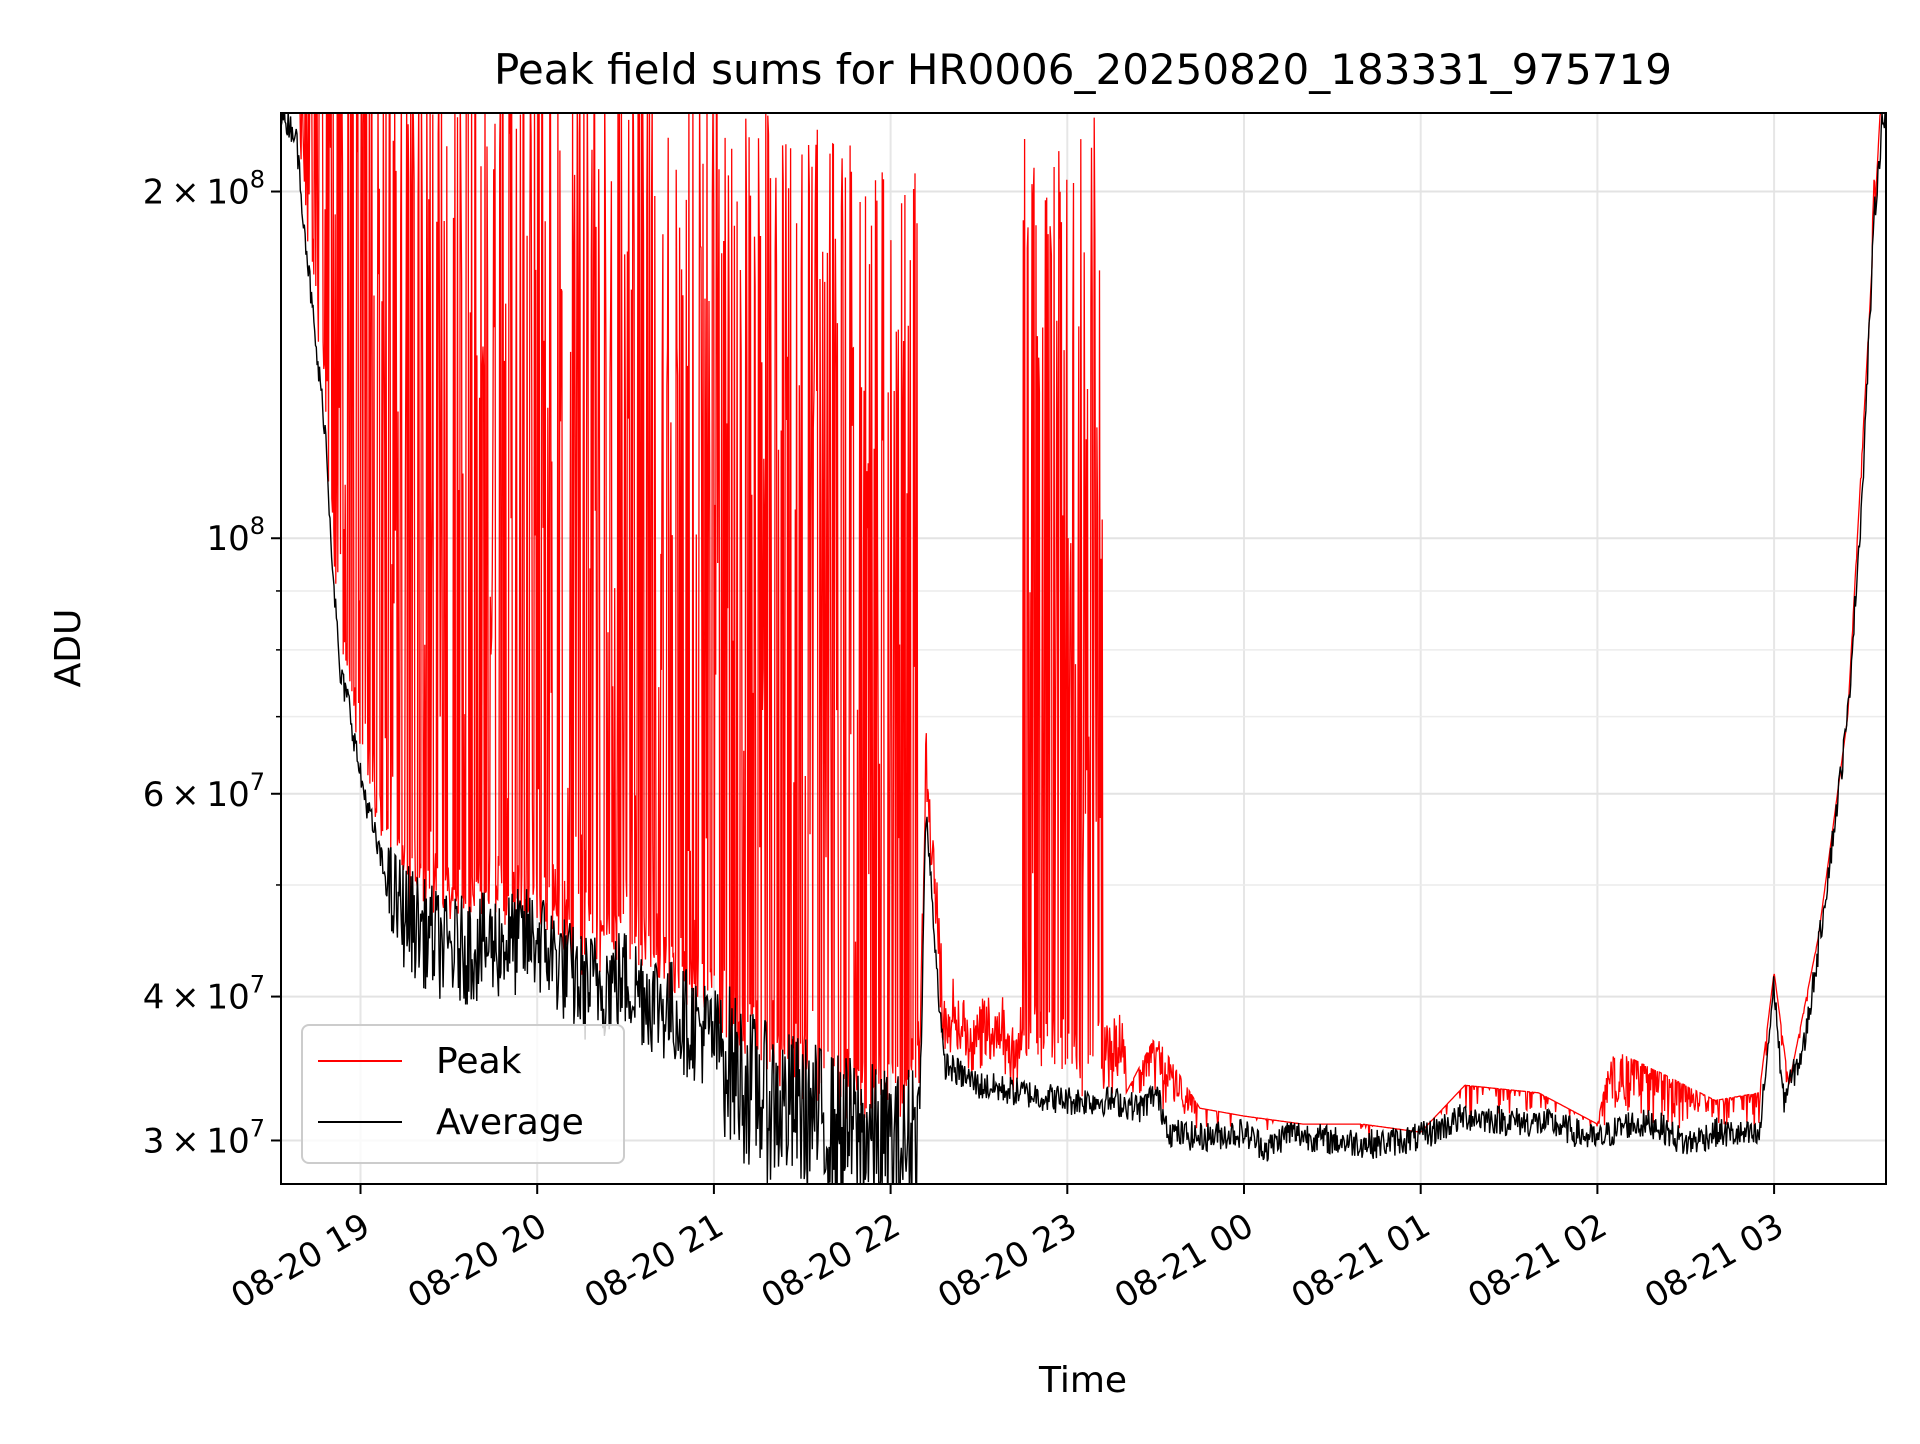 This screenshot has width=1920, height=1444. Describe the element at coordinates (204, 791) in the screenshot. I see `y-tick-label: 6 × 10⁷` at that location.